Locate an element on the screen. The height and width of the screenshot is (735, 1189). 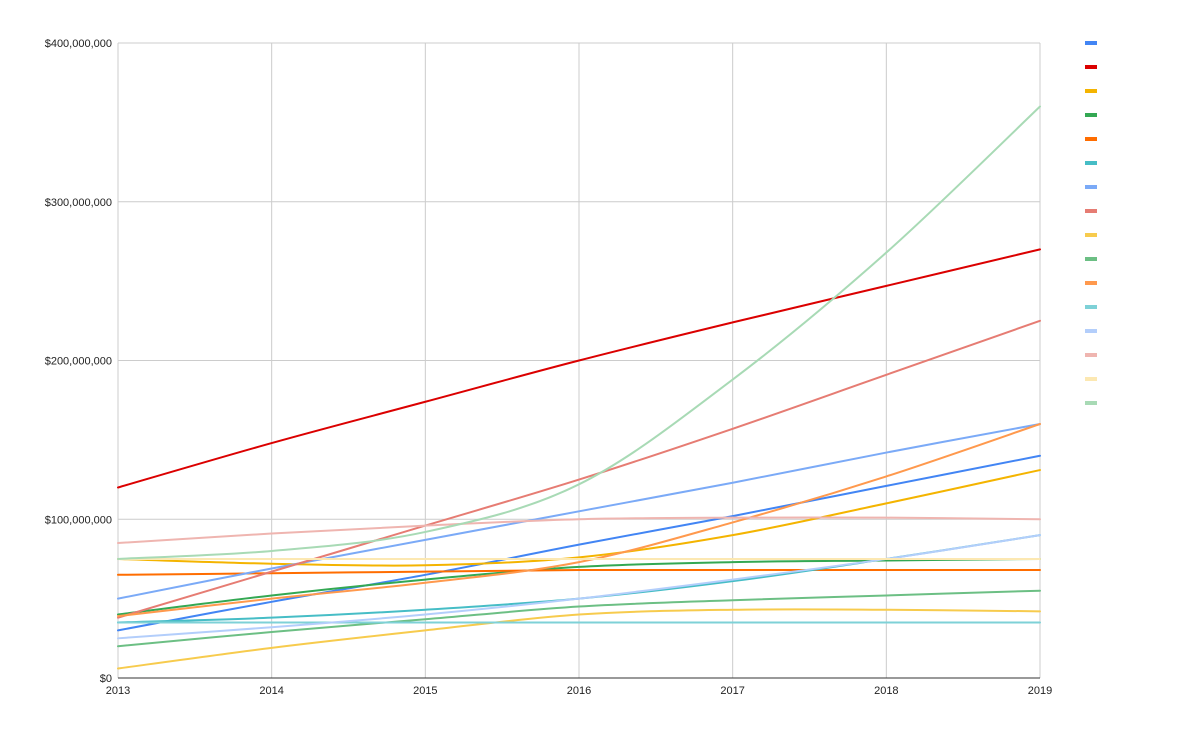
x-tick-label: 2013 is located at coordinates (118, 691).